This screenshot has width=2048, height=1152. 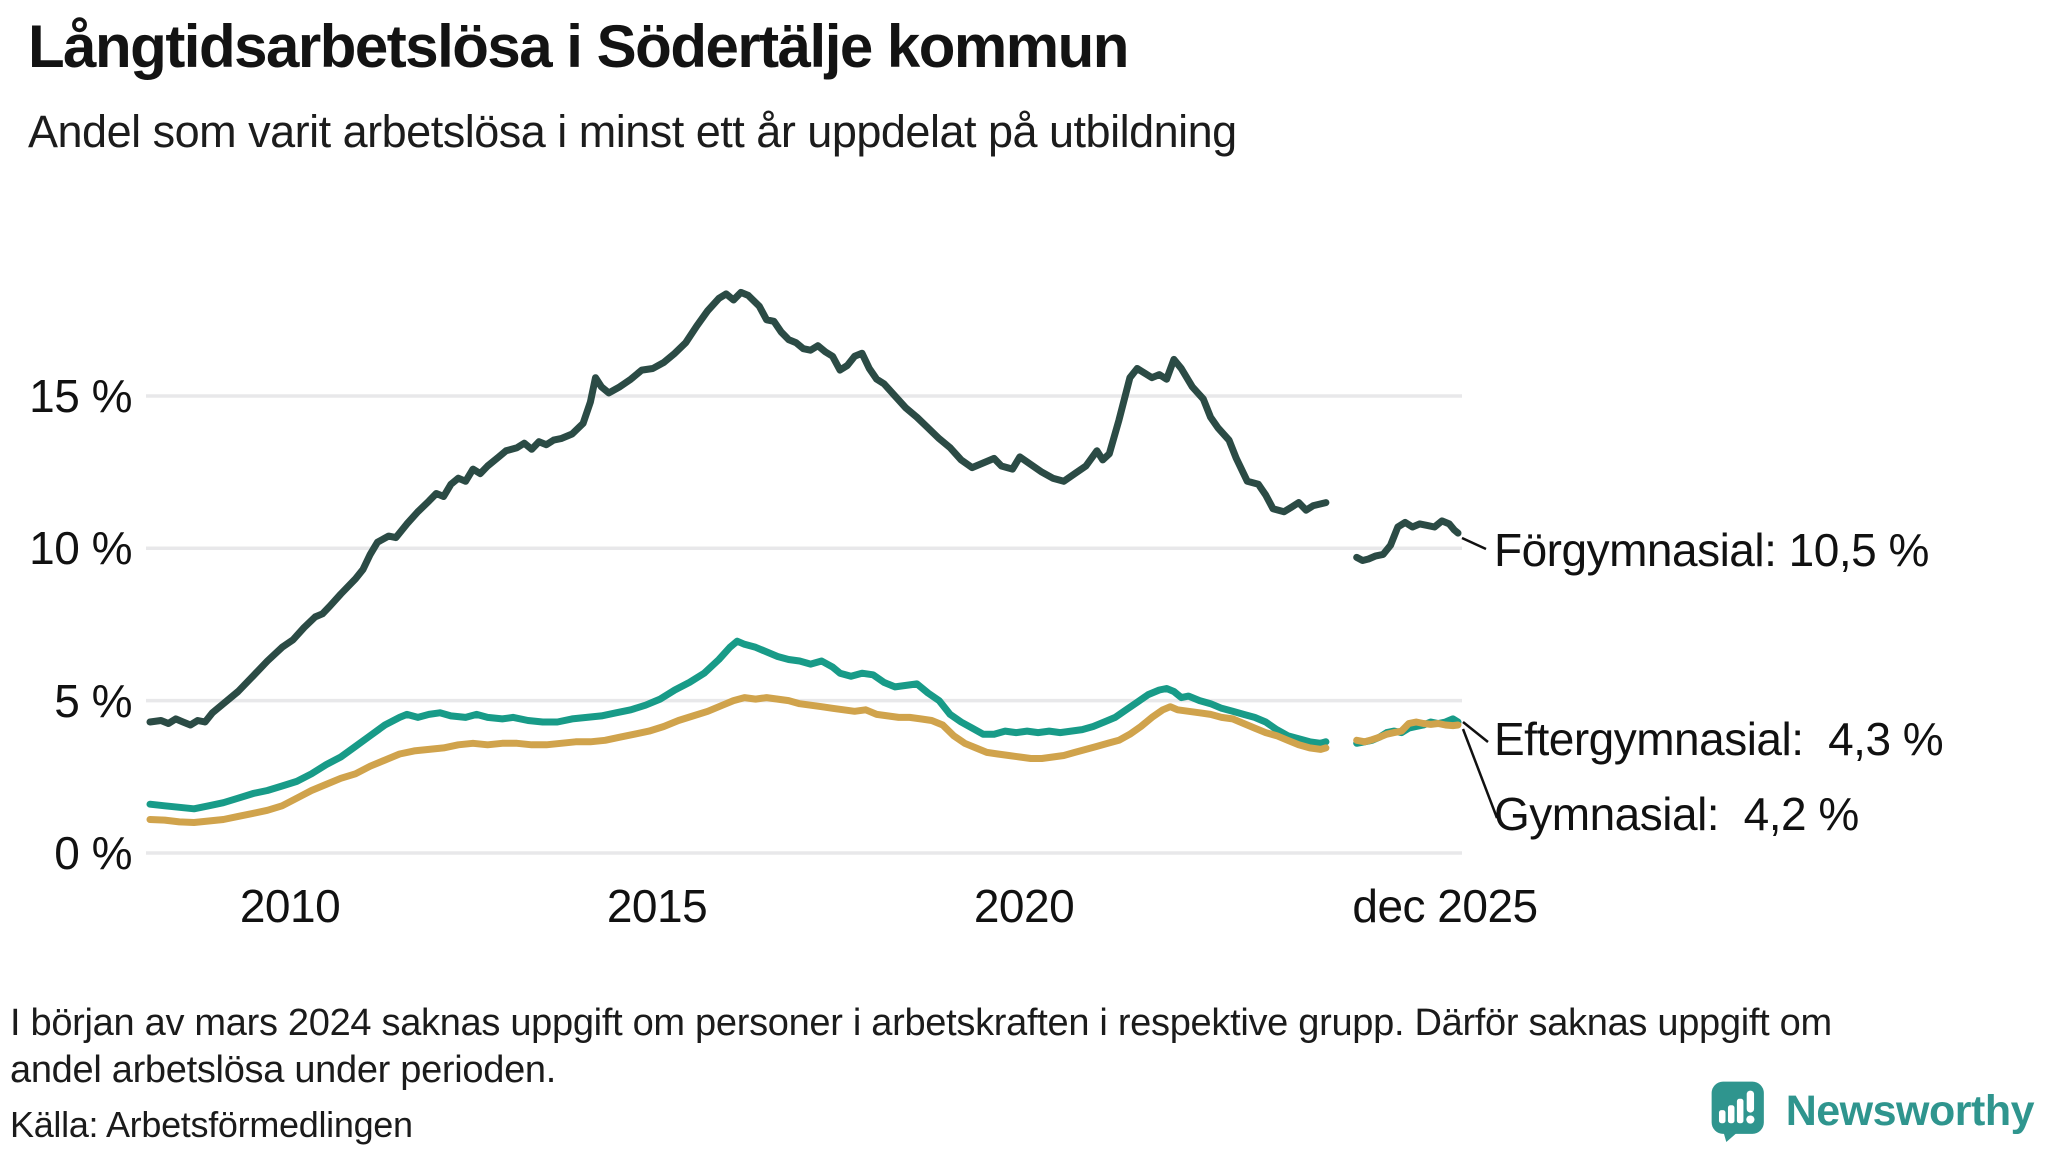 I want to click on series-line-eftergymnasial-seg1, so click(x=738, y=725).